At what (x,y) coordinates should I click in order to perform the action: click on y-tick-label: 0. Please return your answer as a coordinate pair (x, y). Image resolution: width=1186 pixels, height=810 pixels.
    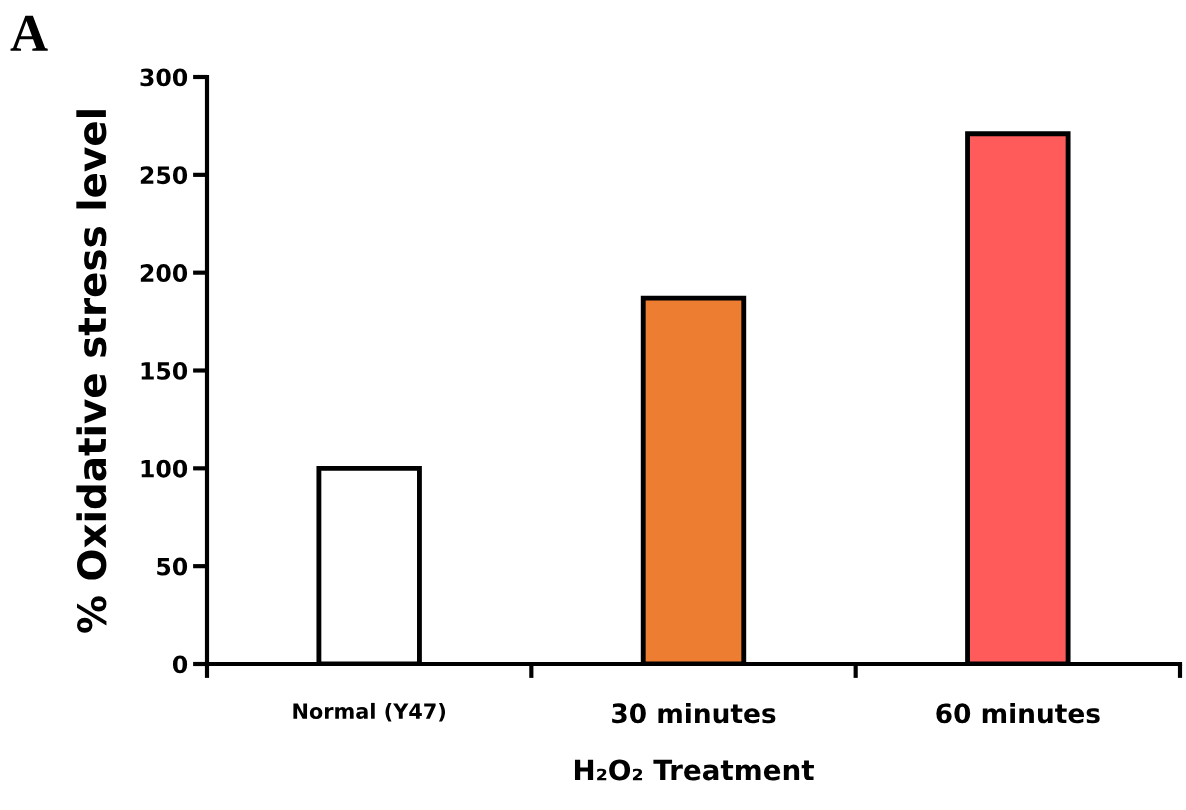
    Looking at the image, I should click on (180, 664).